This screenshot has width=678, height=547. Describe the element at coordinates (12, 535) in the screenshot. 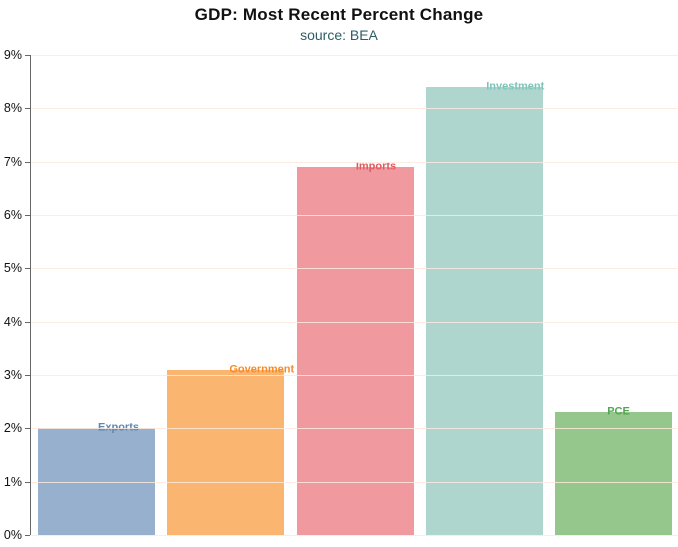

I see `y-tick-label-0%: 0%` at that location.